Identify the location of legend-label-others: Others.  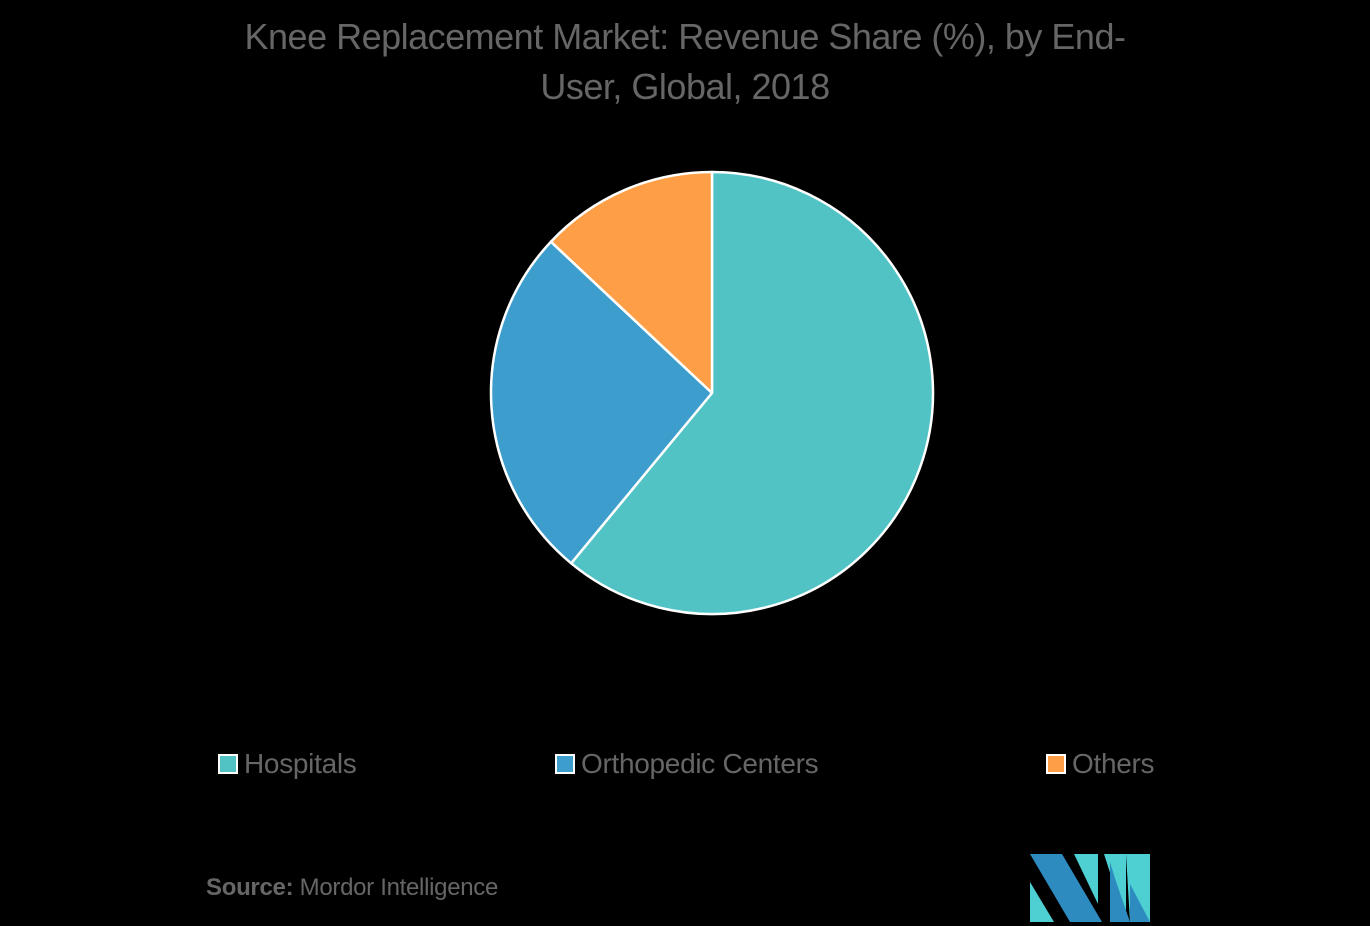
(1113, 763).